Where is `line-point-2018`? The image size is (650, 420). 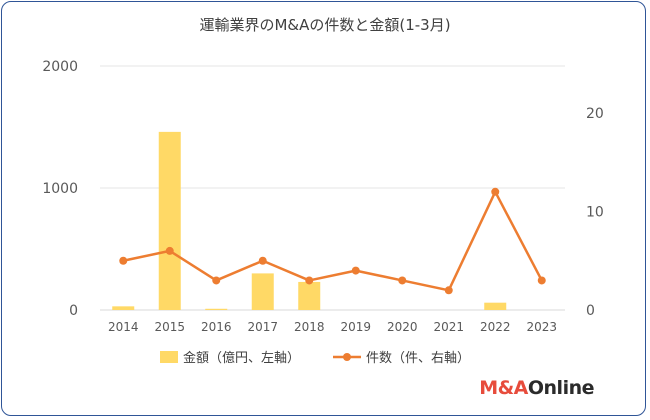 line-point-2018 is located at coordinates (309, 280).